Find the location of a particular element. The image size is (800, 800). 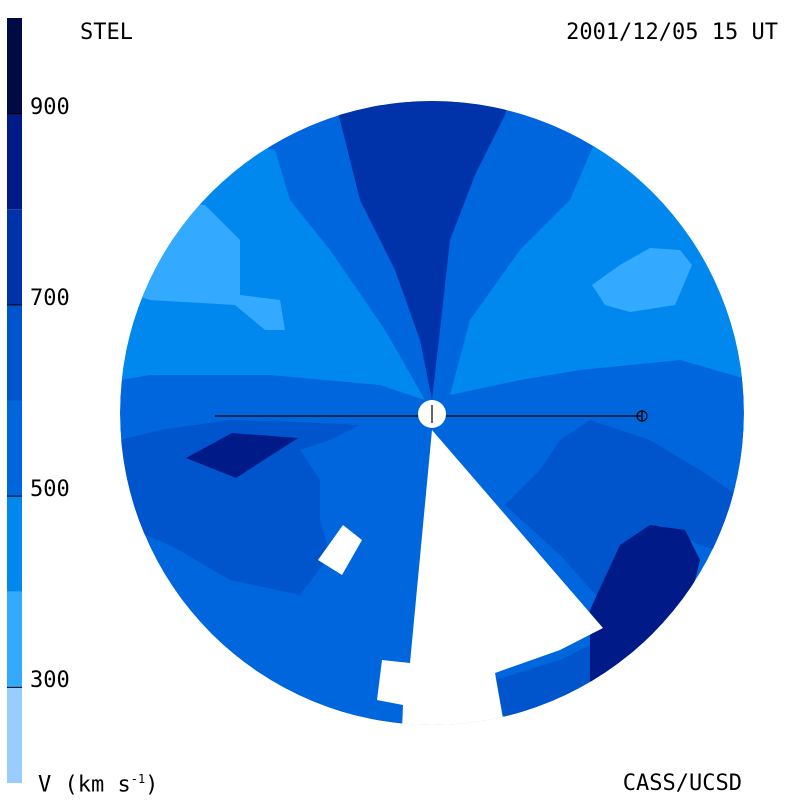

colorbar-tick-label-500: 500 is located at coordinates (50, 490).